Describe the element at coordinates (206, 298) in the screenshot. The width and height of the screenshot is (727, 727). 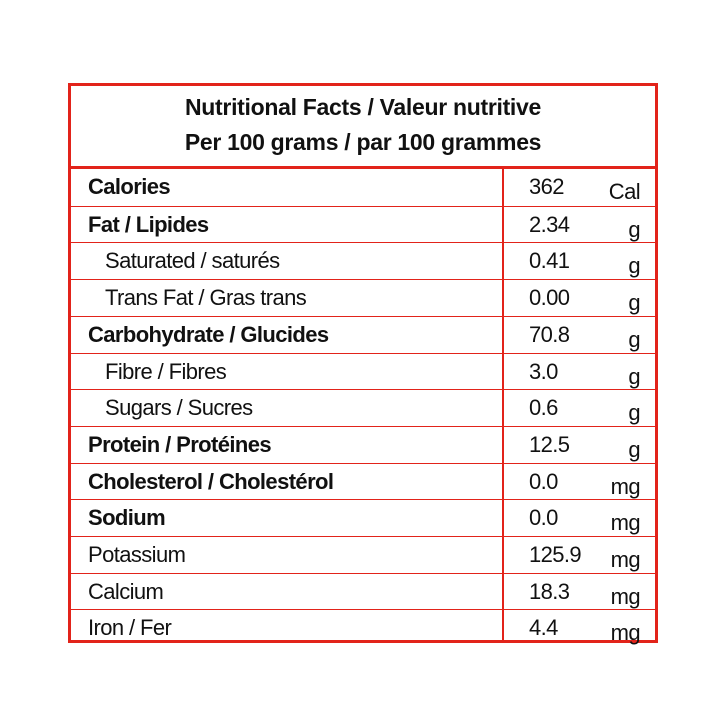
I see `nutrient-label: Trans Fat / Gras trans` at that location.